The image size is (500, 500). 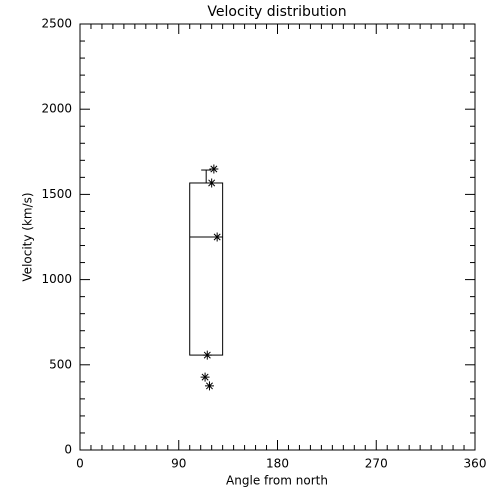 What do you see at coordinates (56, 194) in the screenshot?
I see `y-tick-label: 1500` at bounding box center [56, 194].